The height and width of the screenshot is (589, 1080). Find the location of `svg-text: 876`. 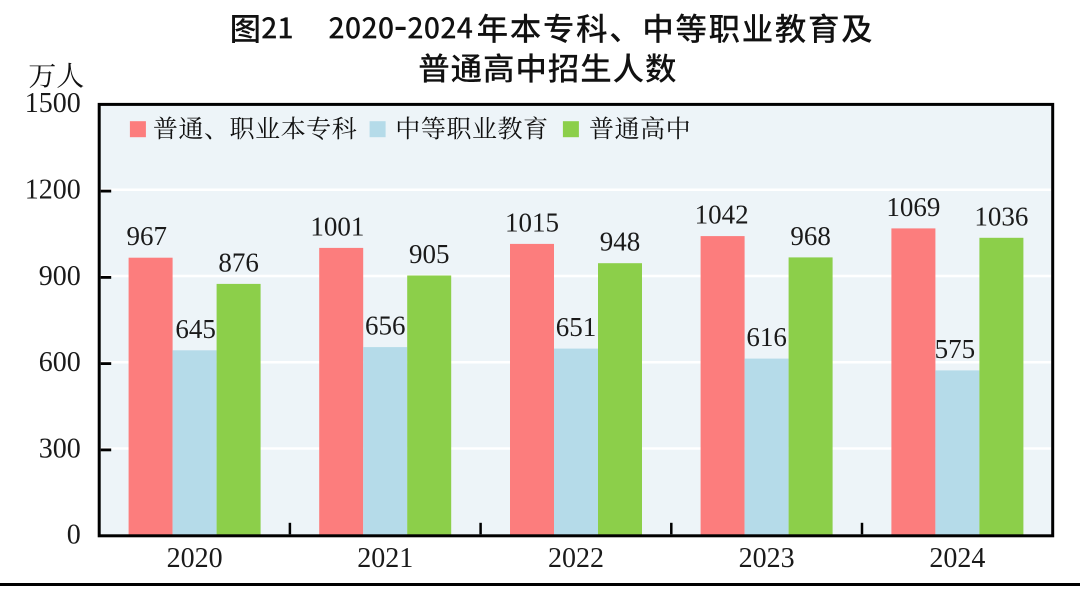

svg-text: 876 is located at coordinates (238, 262).